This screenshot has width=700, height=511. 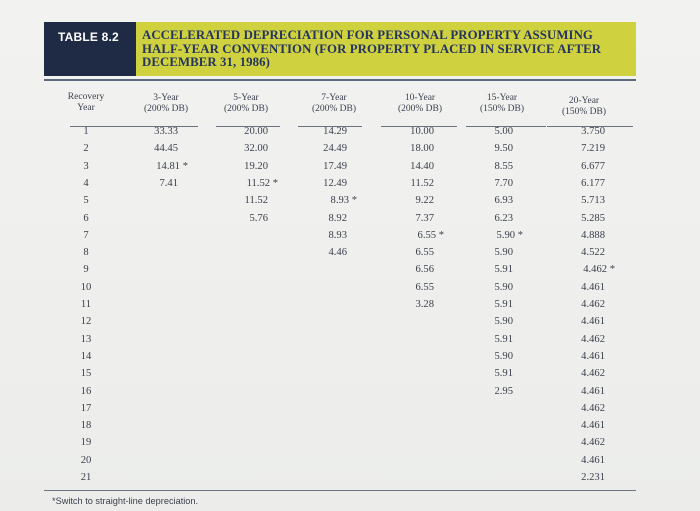 What do you see at coordinates (86, 201) in the screenshot?
I see `recovery-year-cell: 5` at bounding box center [86, 201].